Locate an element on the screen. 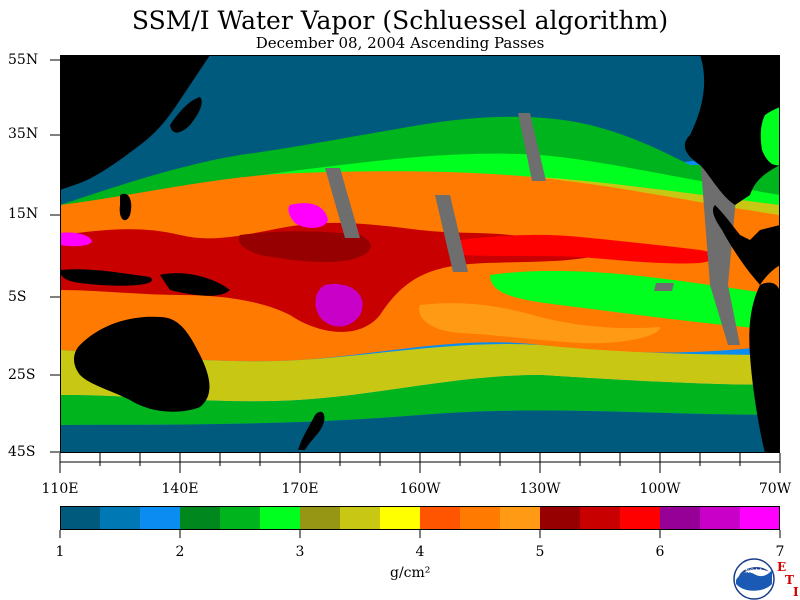 The image size is (800, 600). land-indonesia is located at coordinates (106, 277).